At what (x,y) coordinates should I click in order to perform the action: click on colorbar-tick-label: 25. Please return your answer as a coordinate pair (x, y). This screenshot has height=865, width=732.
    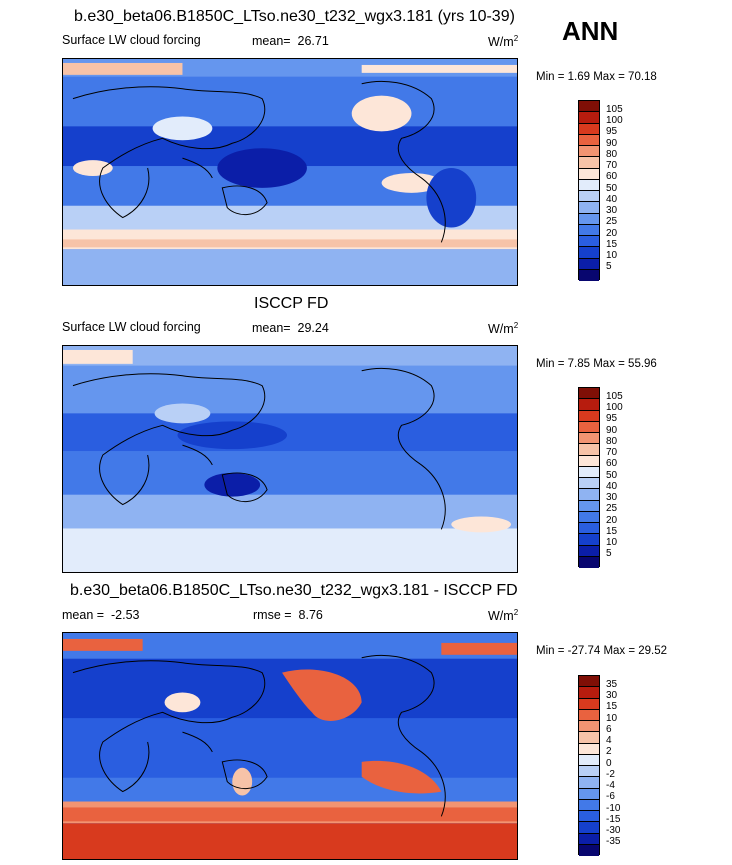
    Looking at the image, I should click on (612, 221).